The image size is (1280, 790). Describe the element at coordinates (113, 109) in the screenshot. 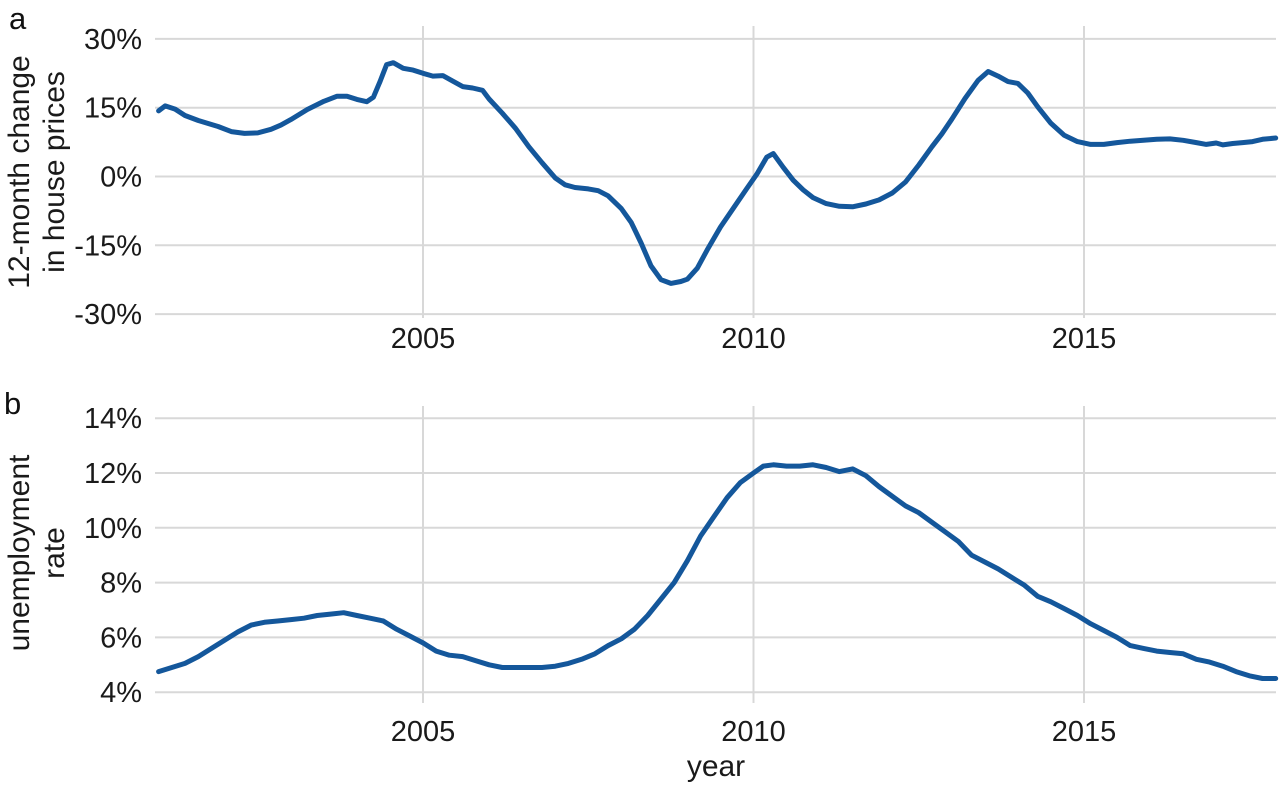

I see `y-tick-label: 15%` at that location.